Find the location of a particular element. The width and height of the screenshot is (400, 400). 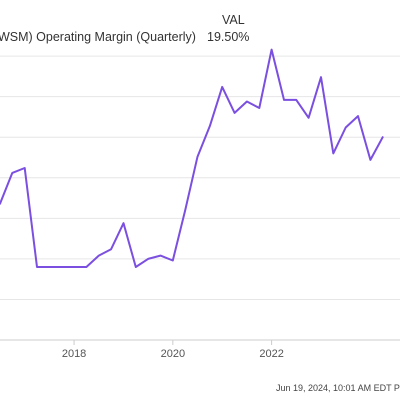

legend-value-header: VAL is located at coordinates (233, 20).